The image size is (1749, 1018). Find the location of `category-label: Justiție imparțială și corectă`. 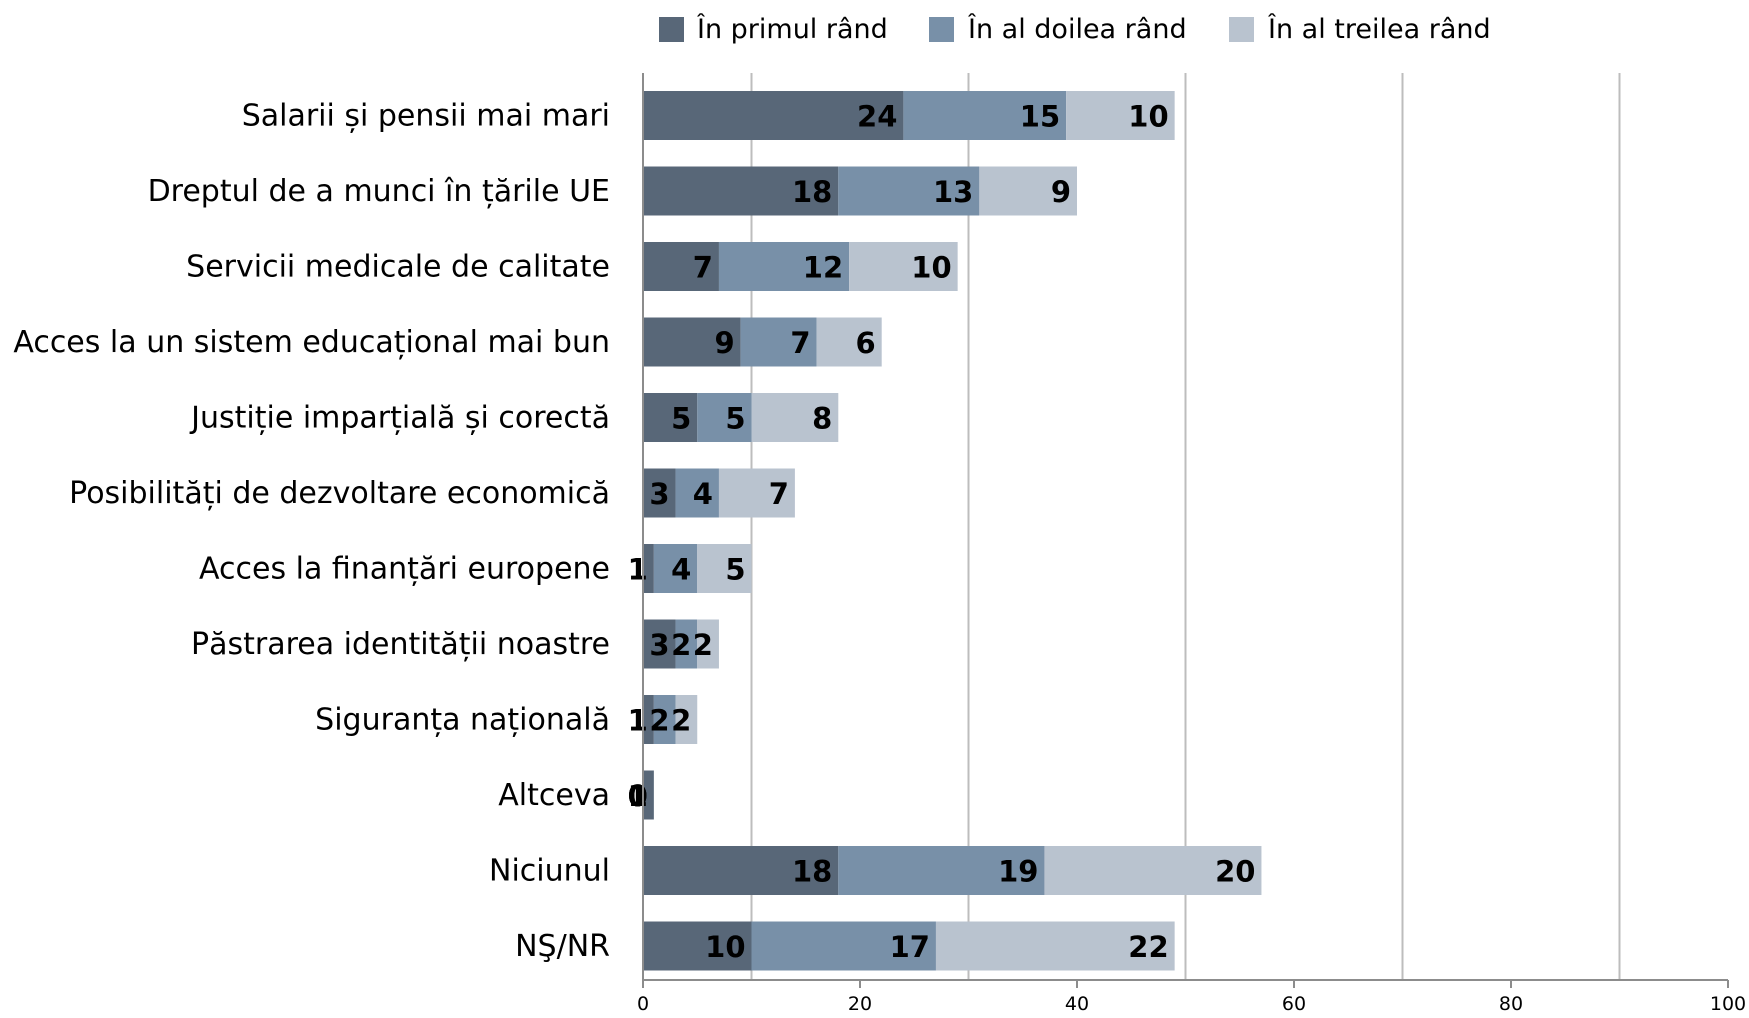

category-label: Justiție imparțială și corectă is located at coordinates (399, 418).